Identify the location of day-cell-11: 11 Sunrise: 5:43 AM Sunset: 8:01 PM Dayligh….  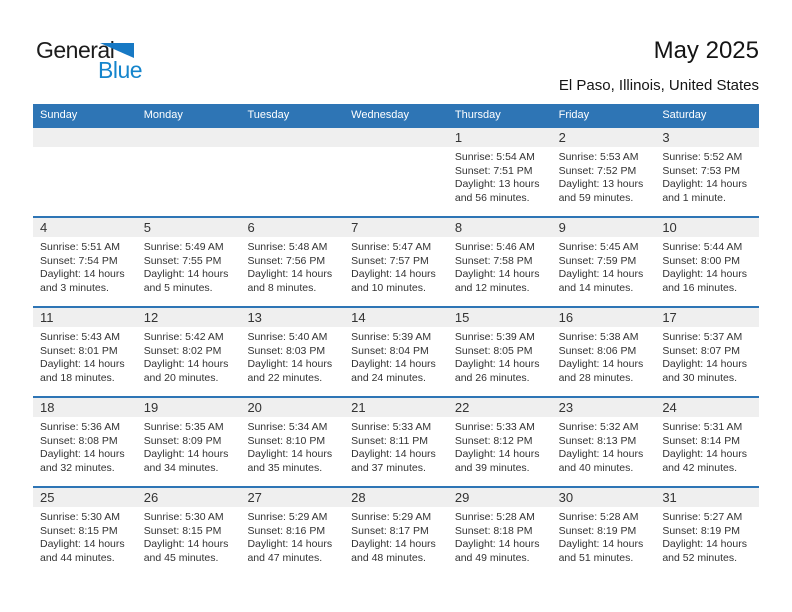
(85, 352).